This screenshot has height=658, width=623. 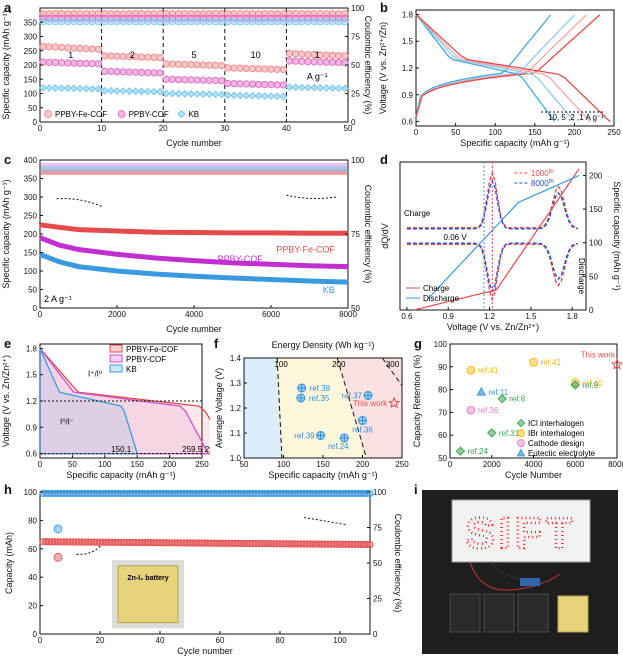 I want to click on a-ytick-label: 200, so click(x=31, y=65).